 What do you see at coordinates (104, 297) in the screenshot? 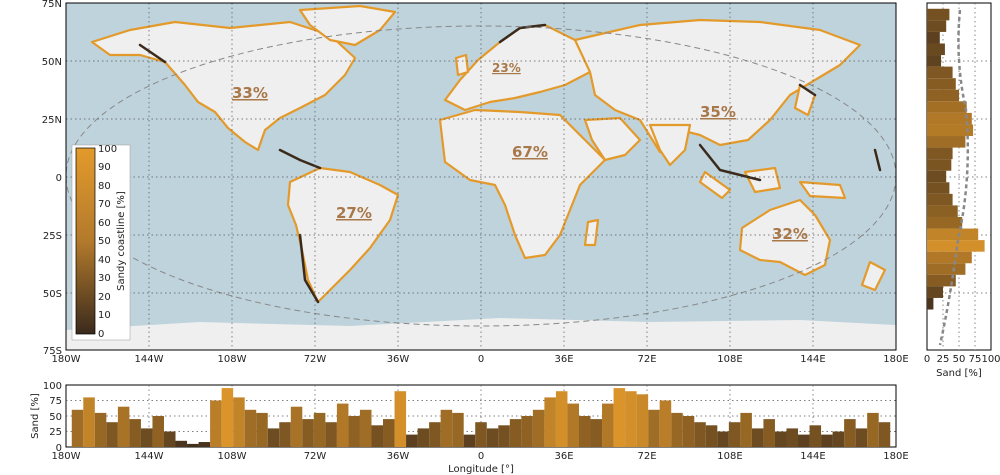
I see `colorbar-tick: 20` at bounding box center [104, 297].